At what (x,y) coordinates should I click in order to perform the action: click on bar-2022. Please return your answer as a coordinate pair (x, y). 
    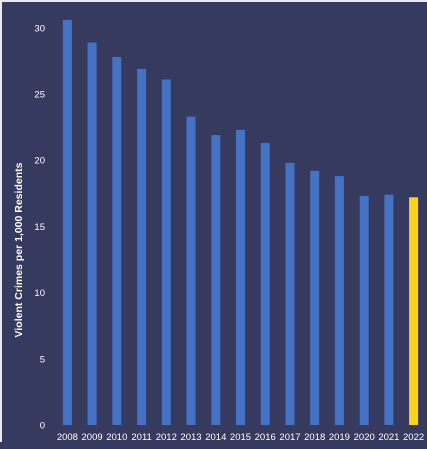
    Looking at the image, I should click on (414, 311).